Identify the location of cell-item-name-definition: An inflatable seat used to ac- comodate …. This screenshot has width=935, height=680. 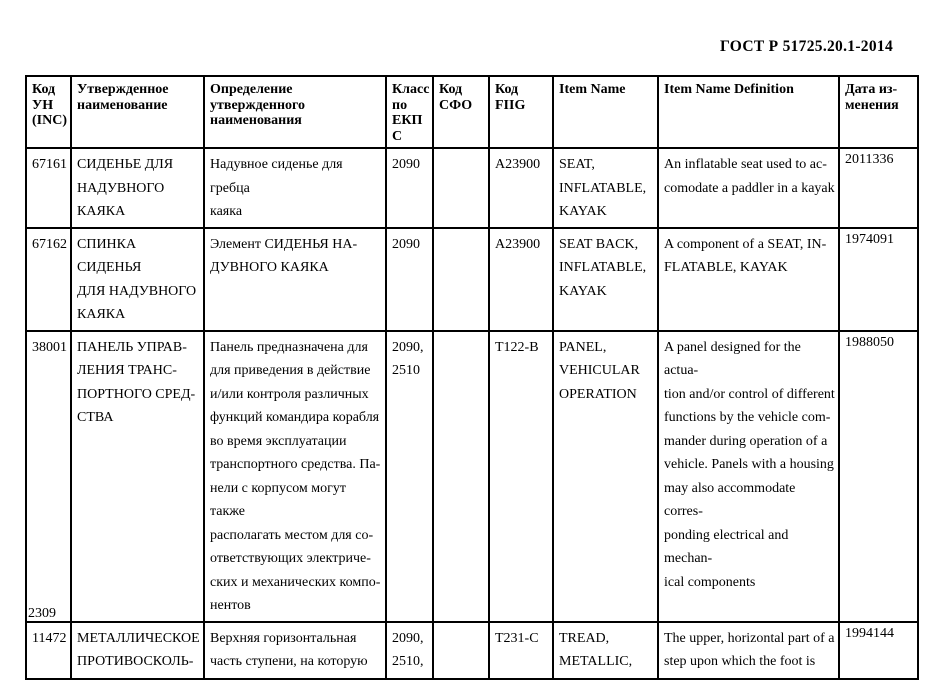
(748, 188).